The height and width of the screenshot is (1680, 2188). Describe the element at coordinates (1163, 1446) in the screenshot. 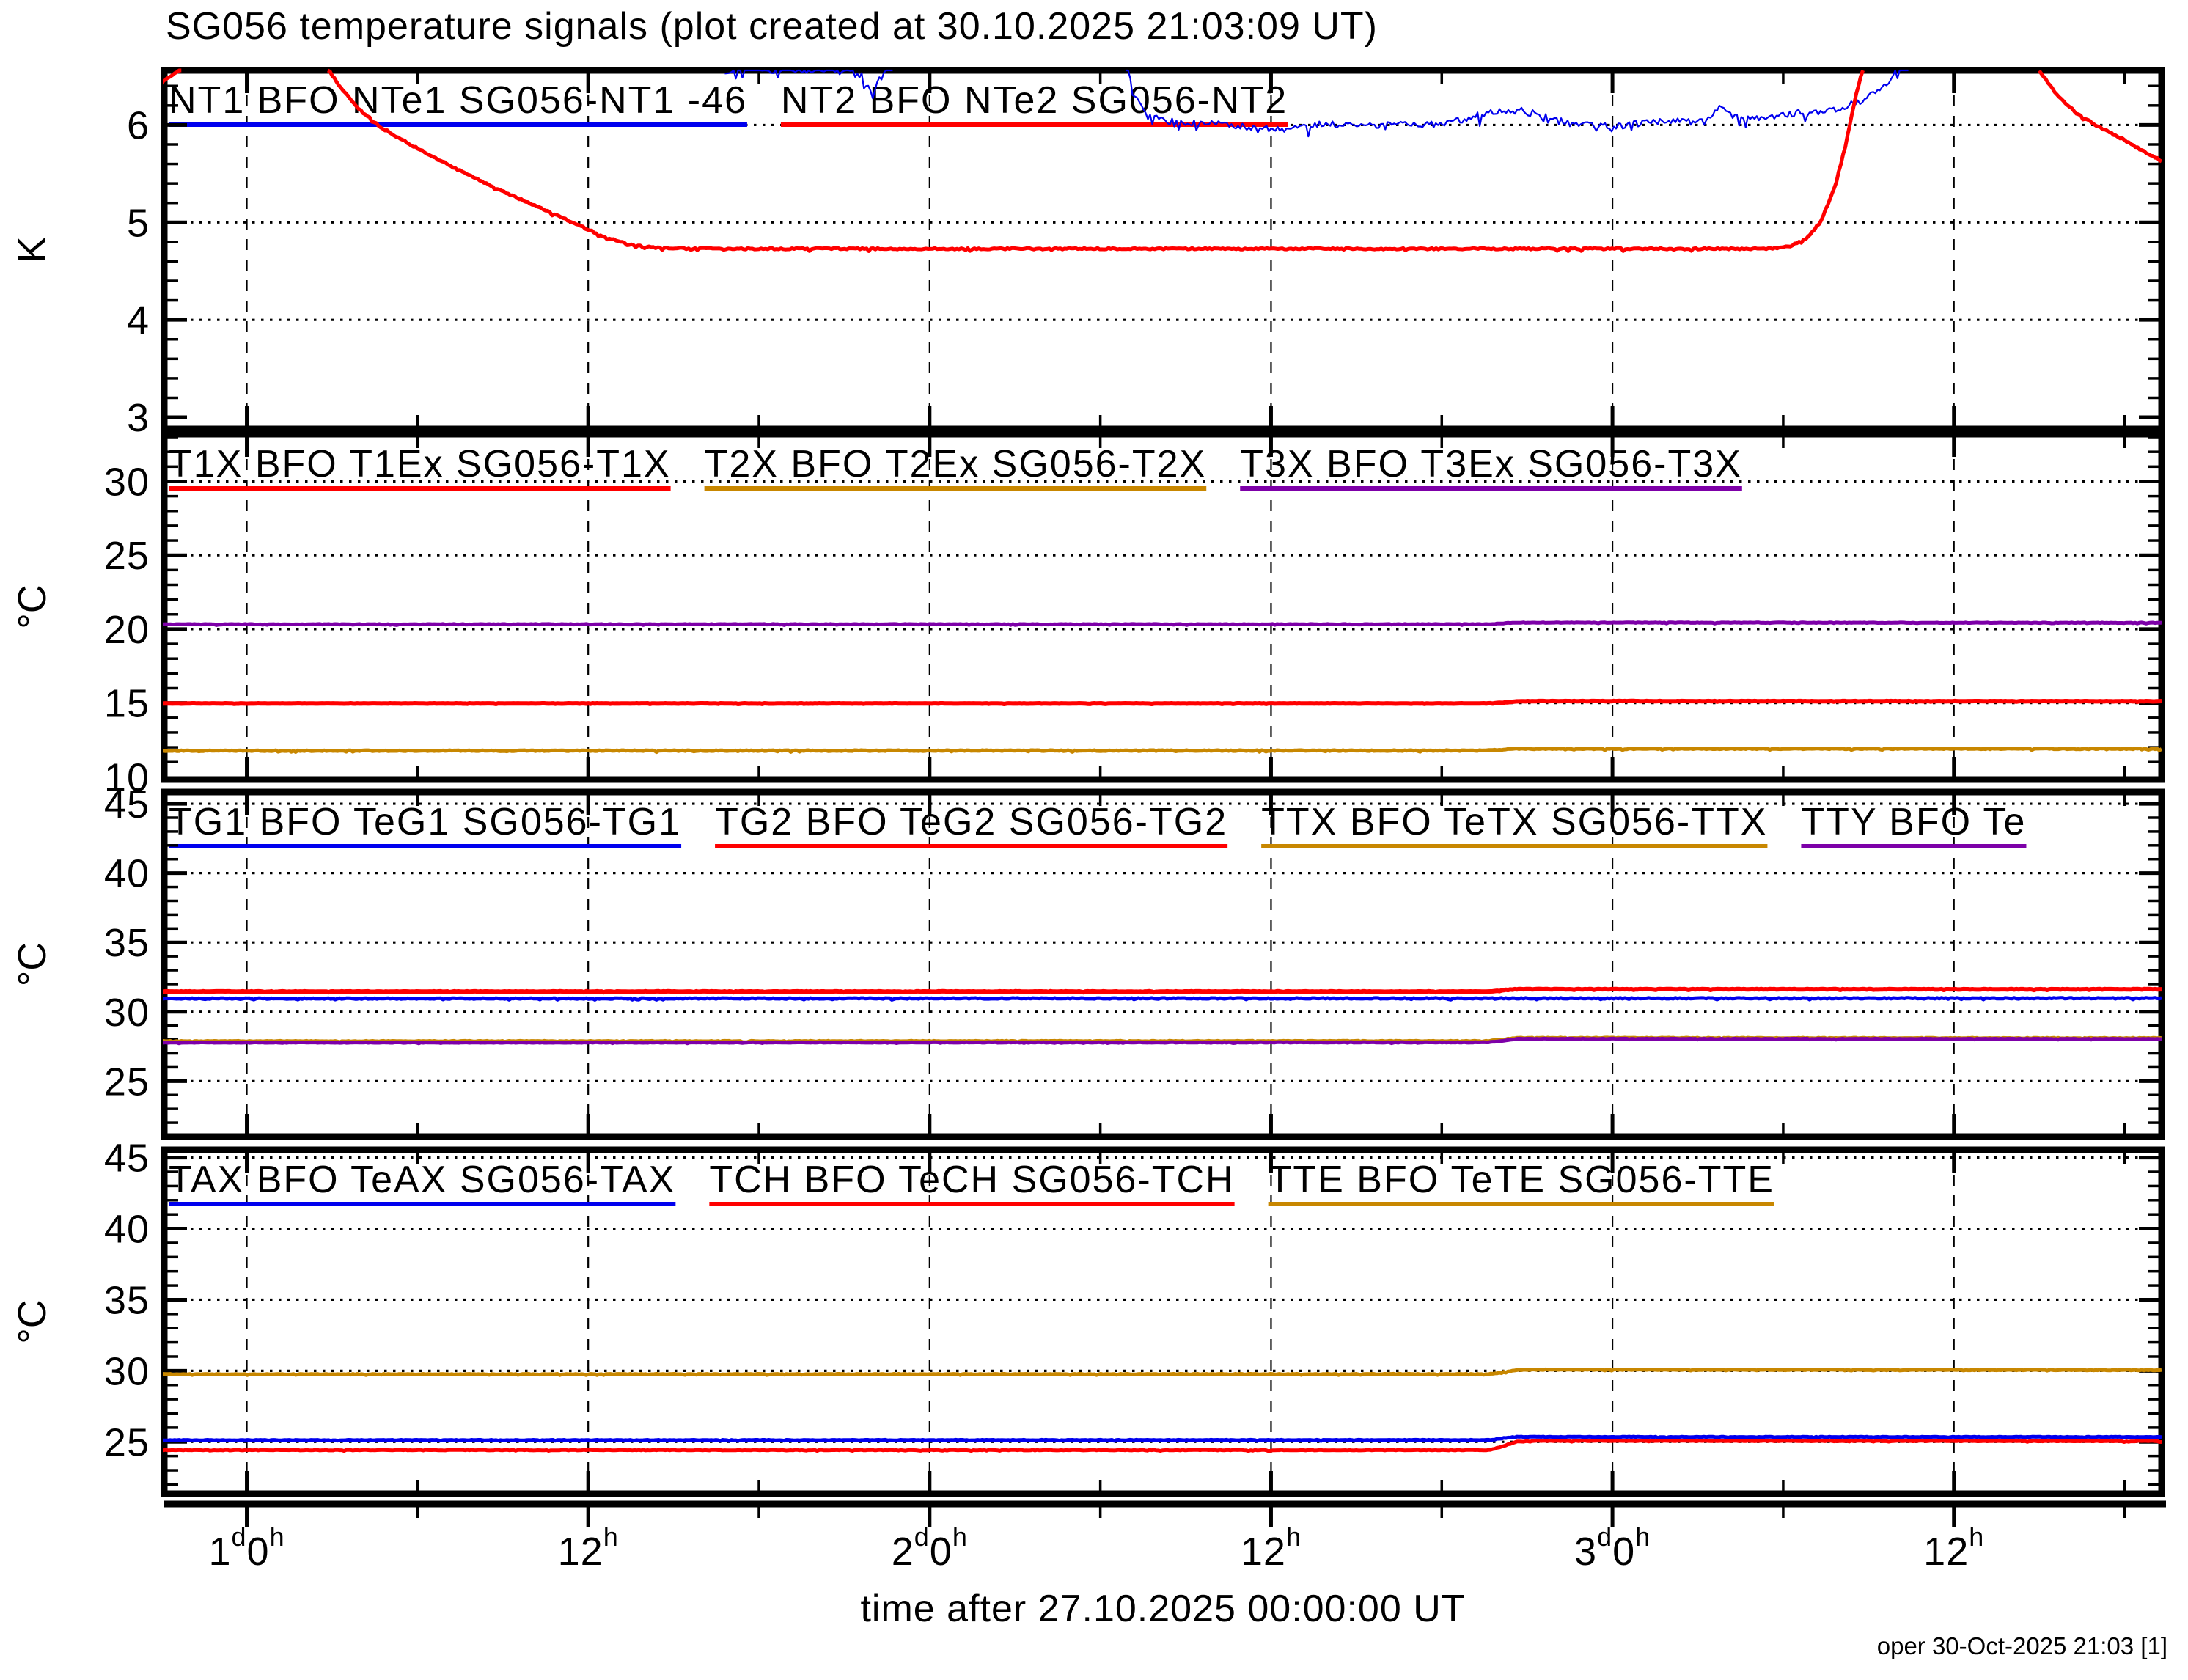

I see `series-TCH` at that location.